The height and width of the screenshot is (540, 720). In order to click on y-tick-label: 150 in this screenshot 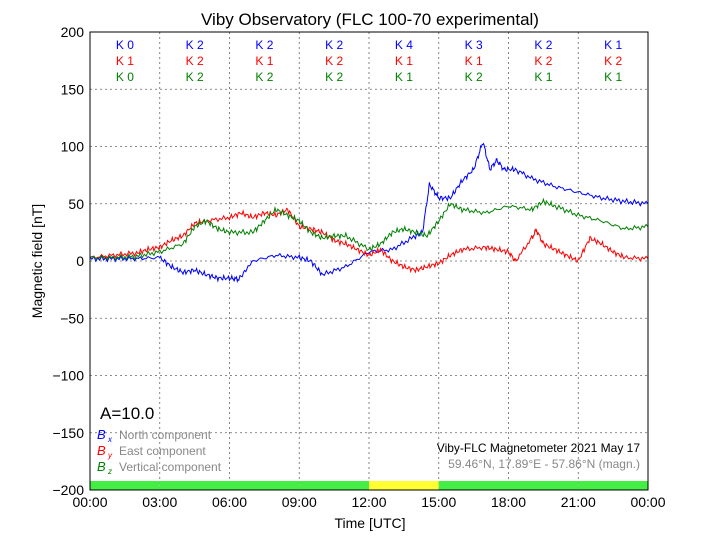, I will do `click(73, 89)`.